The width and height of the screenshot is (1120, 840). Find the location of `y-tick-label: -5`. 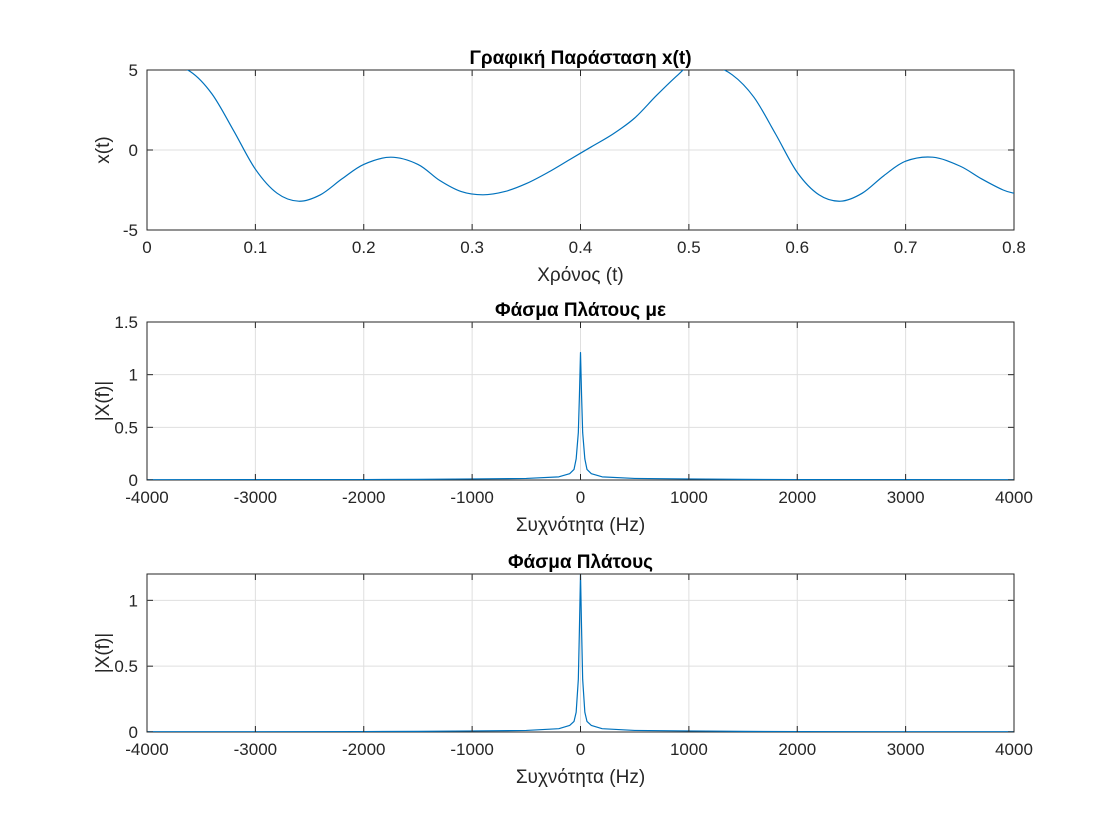

y-tick-label: -5 is located at coordinates (130, 230).